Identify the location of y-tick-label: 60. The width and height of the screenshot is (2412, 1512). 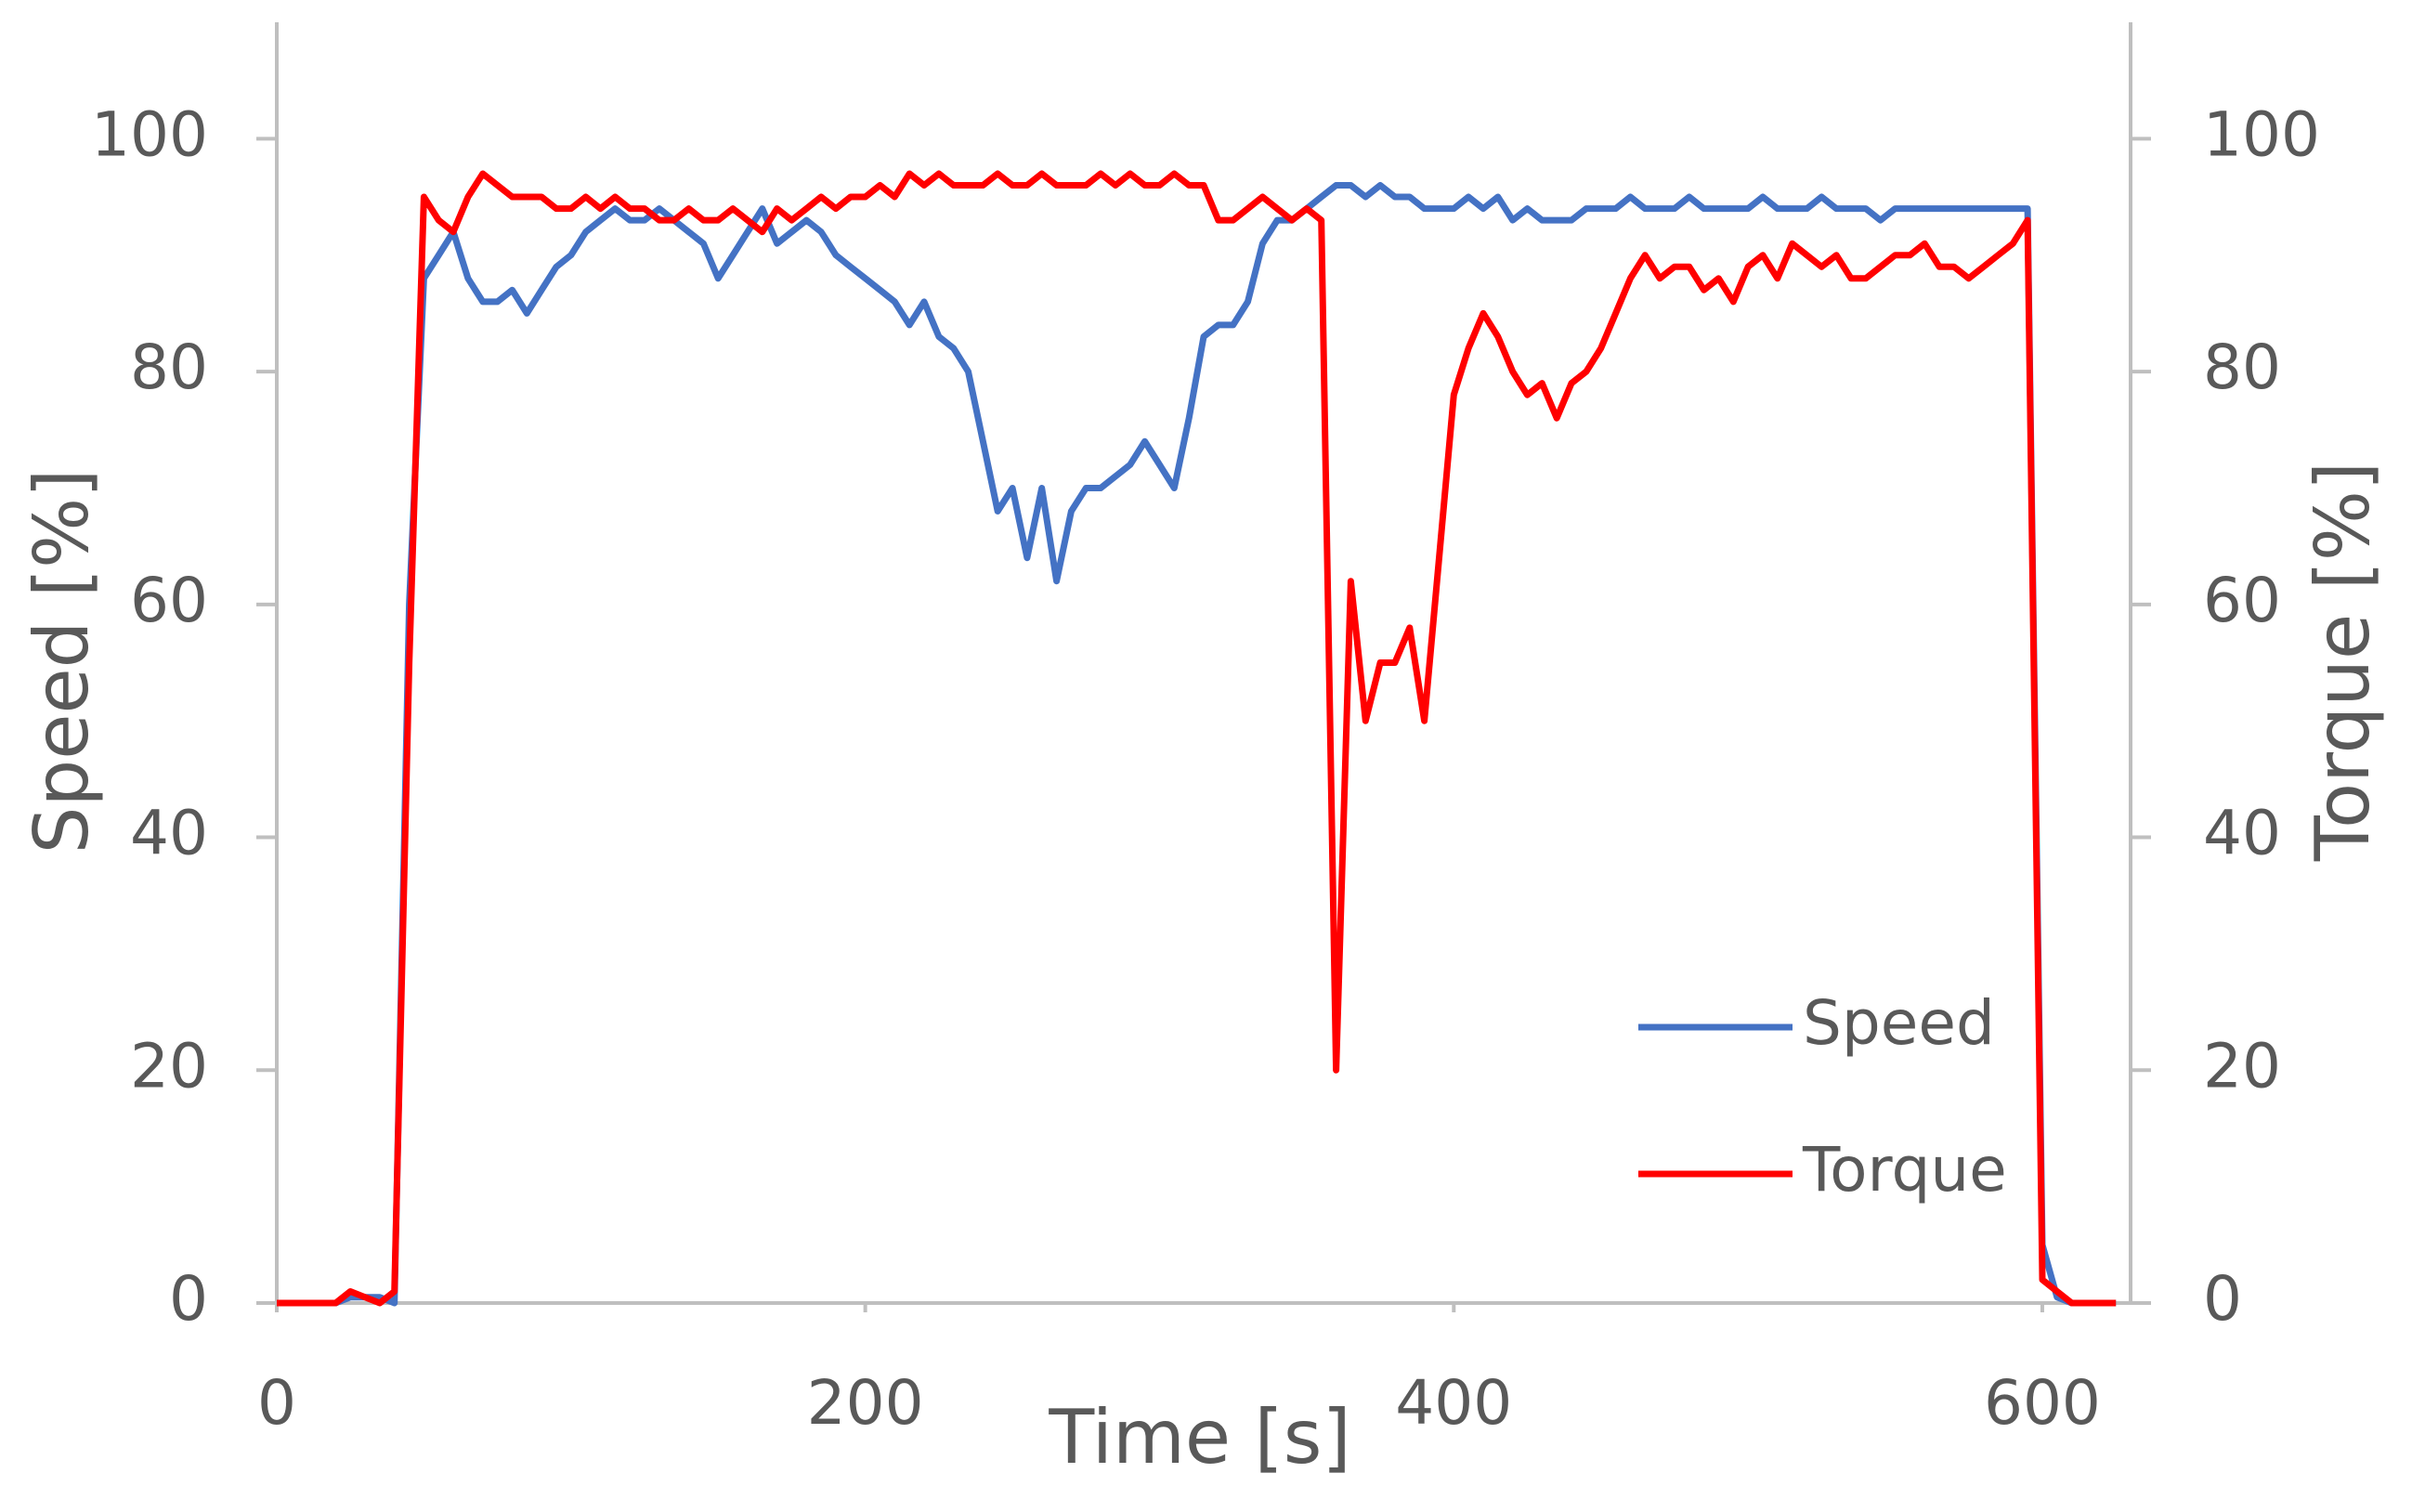
(169, 600).